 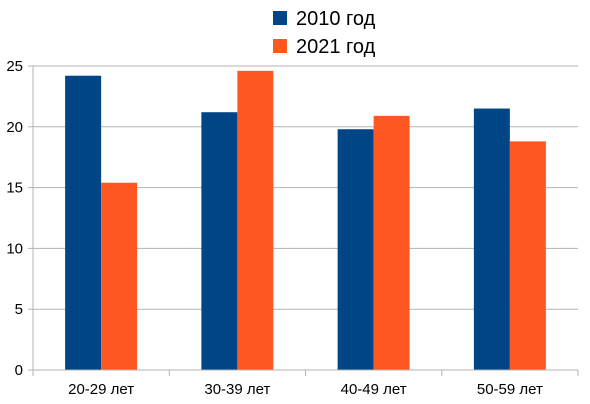 What do you see at coordinates (19, 370) in the screenshot?
I see `y-tick-label: 0` at bounding box center [19, 370].